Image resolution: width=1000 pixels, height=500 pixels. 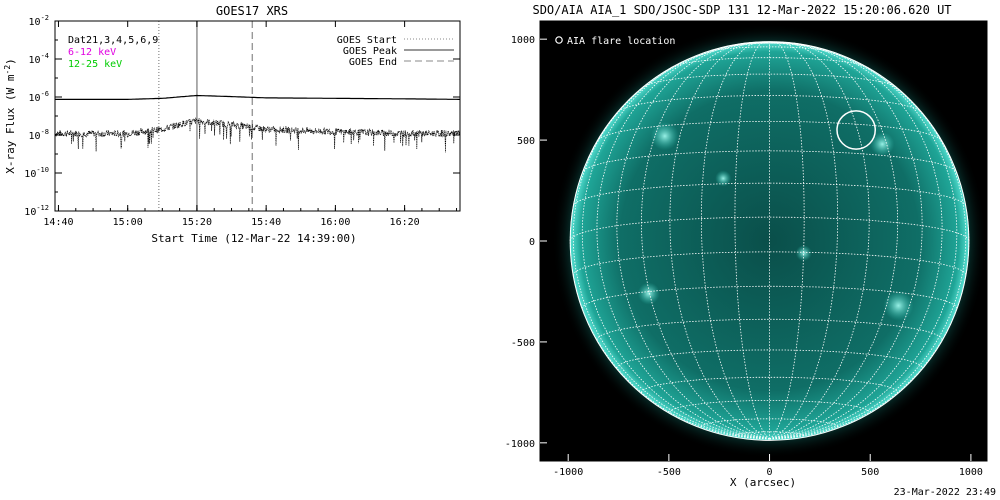 I want to click on goes-xtick-label: 16:20, so click(x=405, y=222).